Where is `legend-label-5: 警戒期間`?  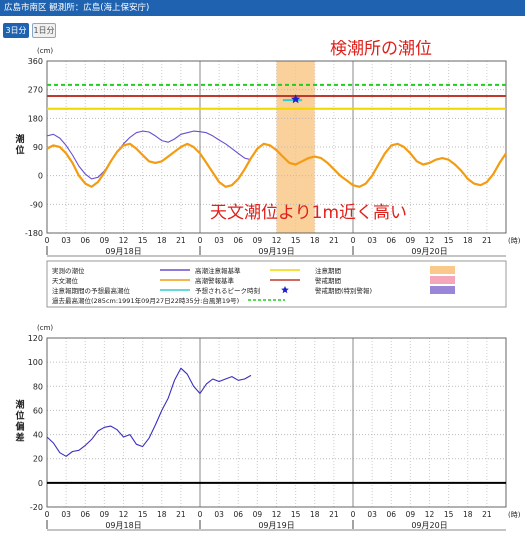 legend-label-5: 警戒期間 is located at coordinates (328, 280).